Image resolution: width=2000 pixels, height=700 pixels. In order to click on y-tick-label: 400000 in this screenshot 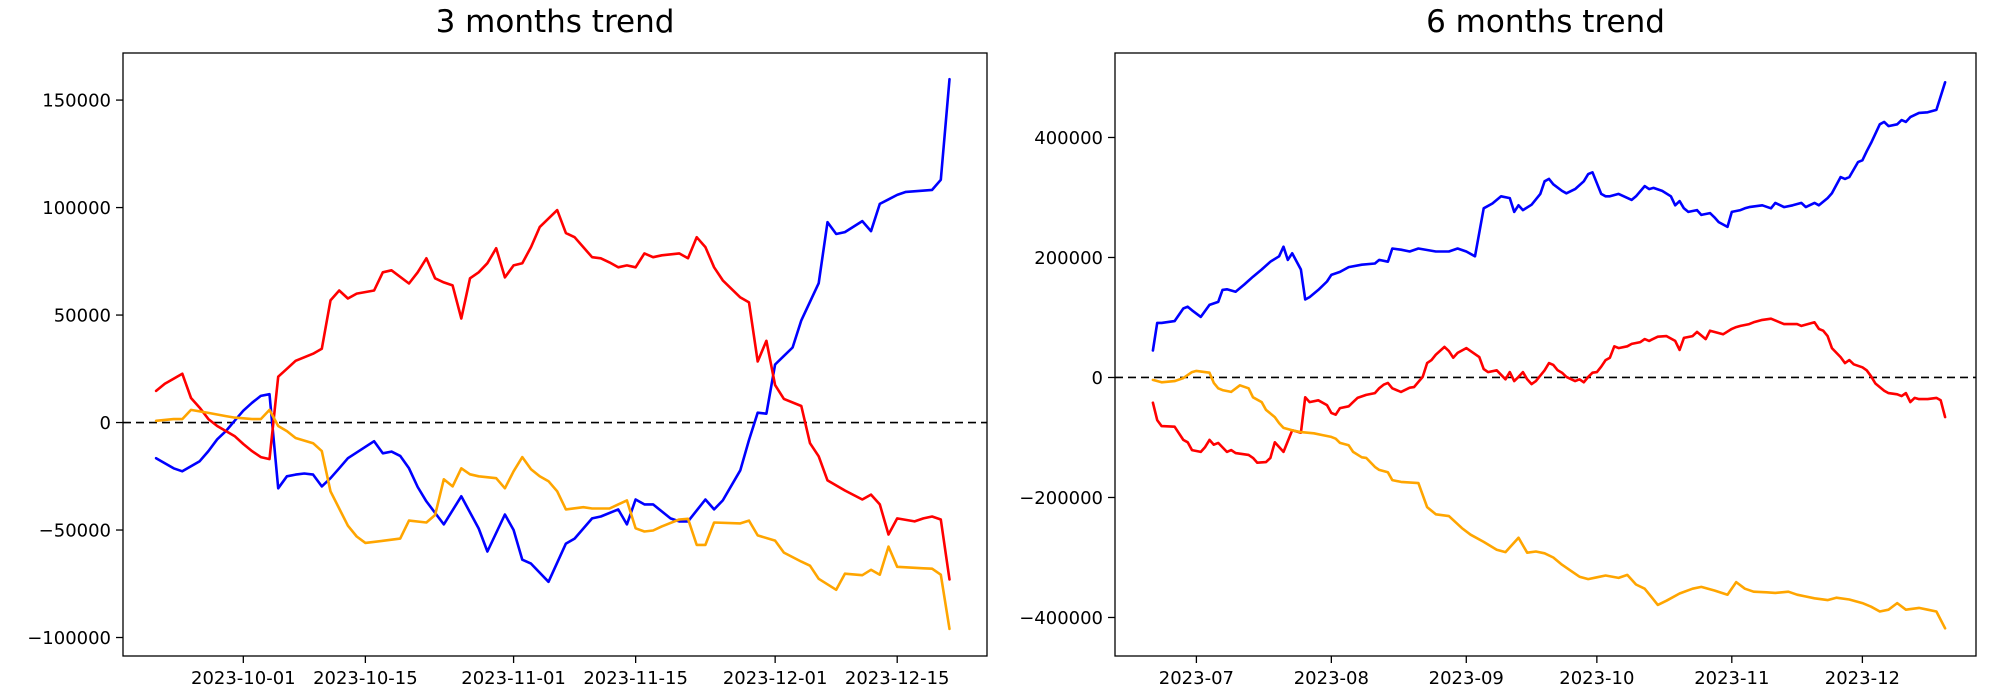, I will do `click(1068, 138)`.